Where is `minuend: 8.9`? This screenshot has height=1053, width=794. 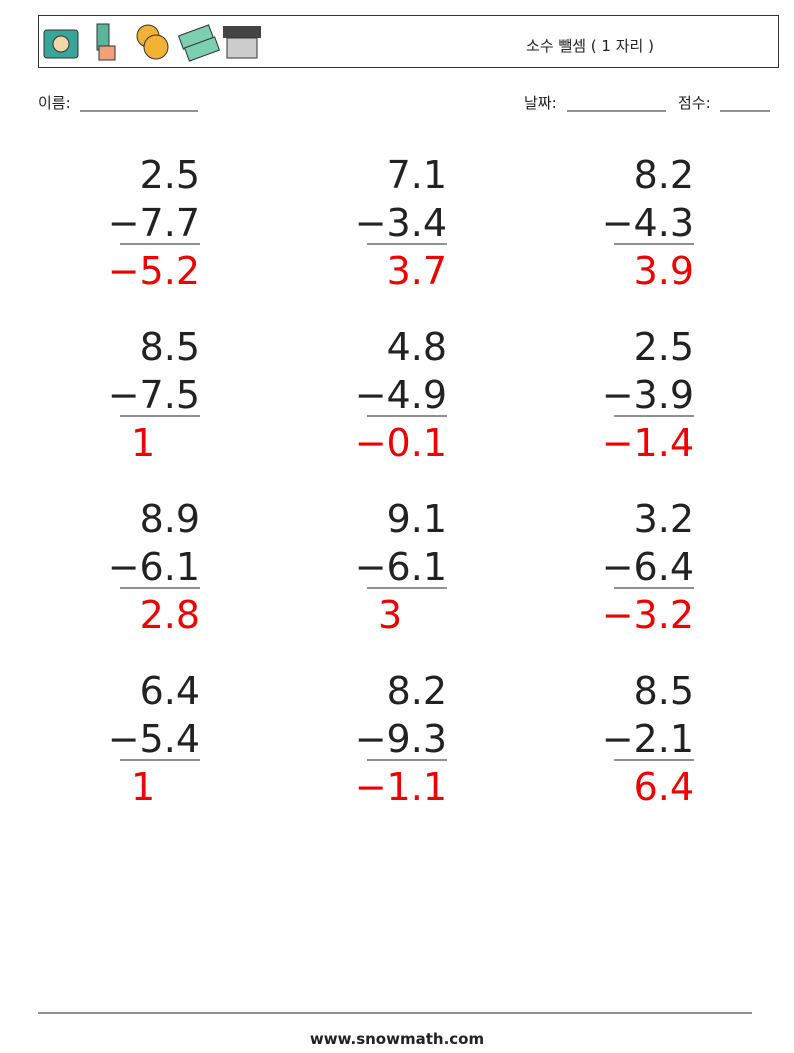 minuend: 8.9 is located at coordinates (170, 519).